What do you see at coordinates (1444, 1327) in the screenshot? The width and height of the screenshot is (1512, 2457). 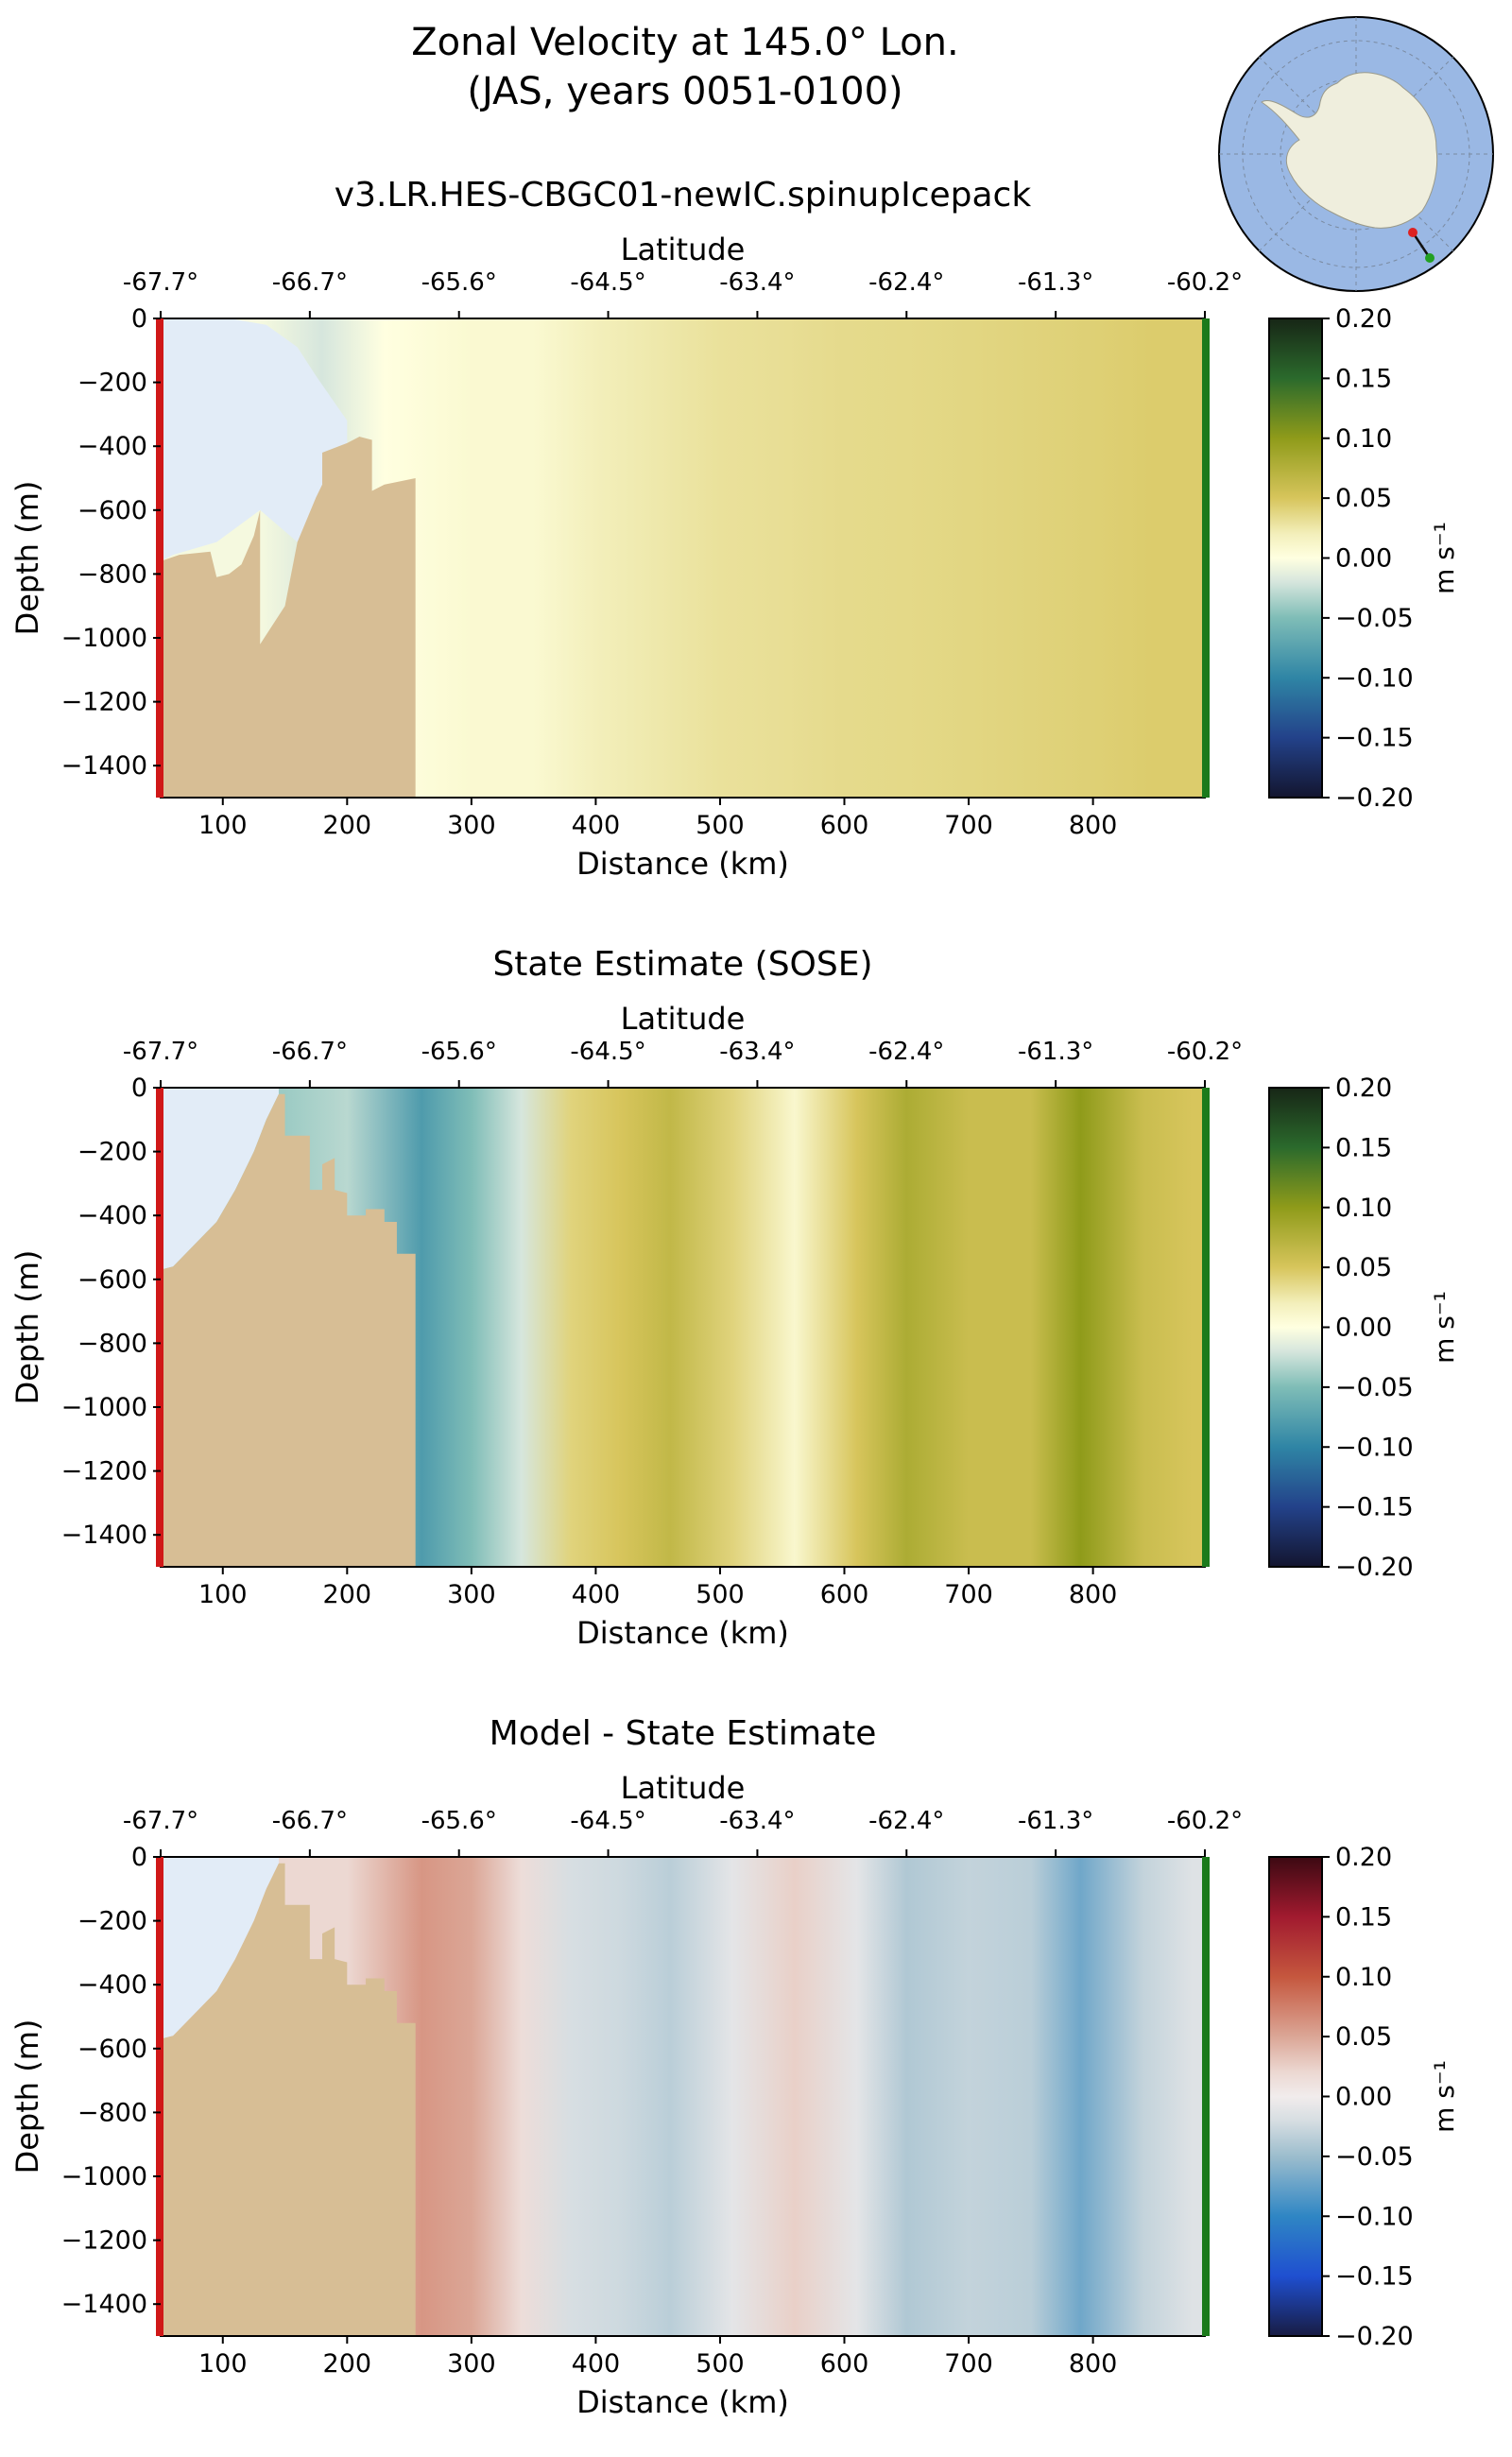 I see `colorbar-label: m s⁻¹` at bounding box center [1444, 1327].